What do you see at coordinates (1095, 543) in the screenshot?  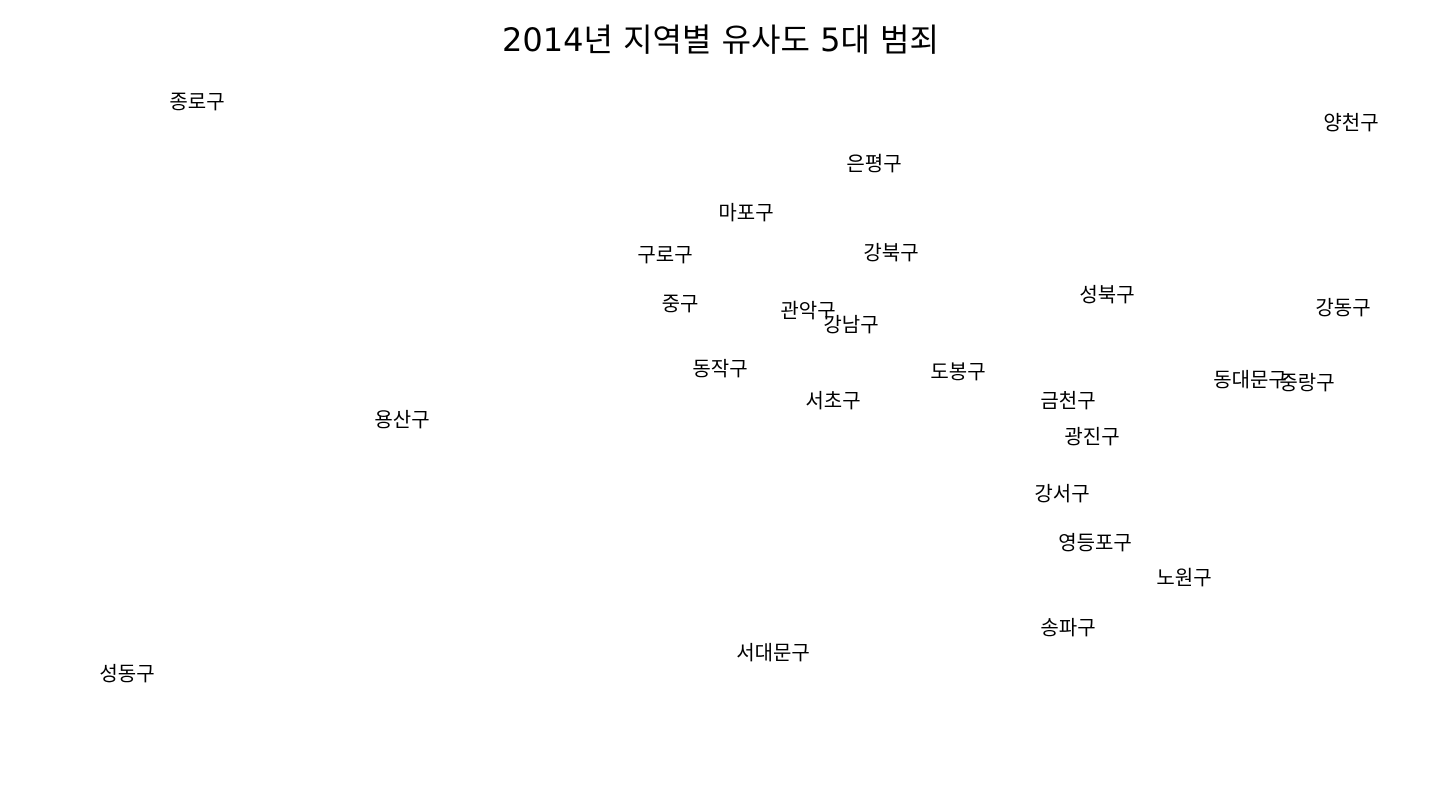 I see `point-label: 영등포구` at bounding box center [1095, 543].